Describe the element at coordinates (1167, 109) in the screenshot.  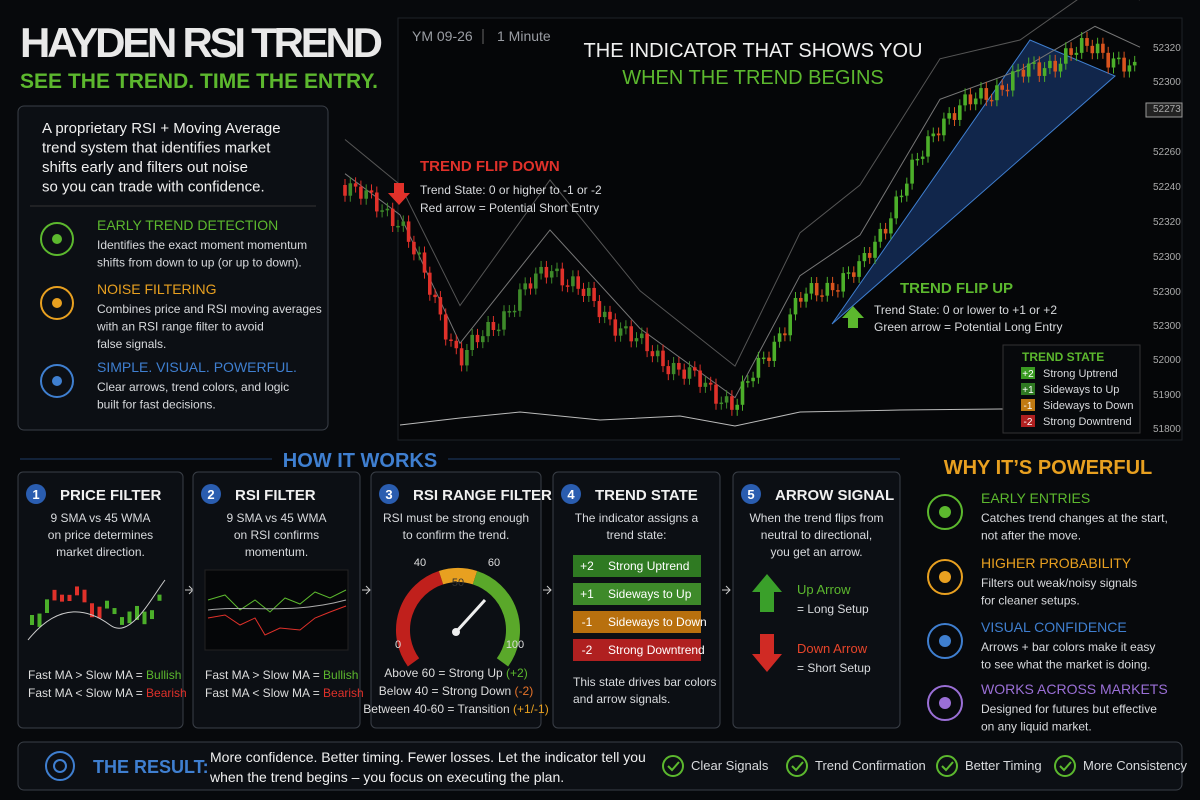
I see `price-label: 52273` at that location.